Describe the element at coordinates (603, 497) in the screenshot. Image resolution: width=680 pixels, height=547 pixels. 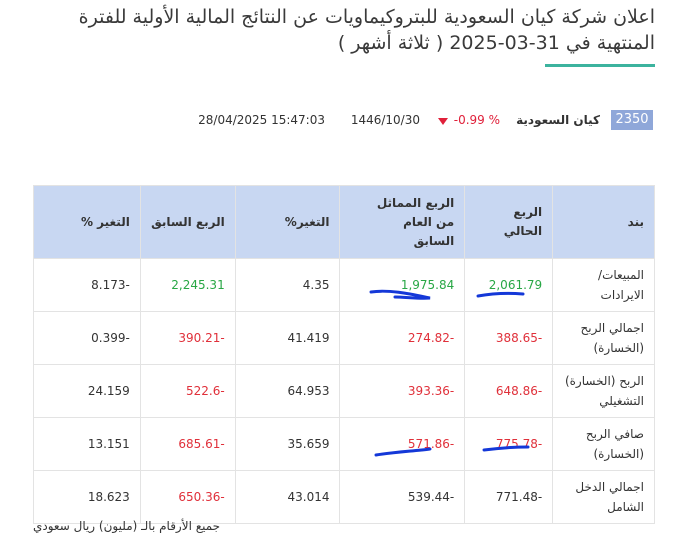
I see `row-label: اجمالي الدخل الشامل` at that location.